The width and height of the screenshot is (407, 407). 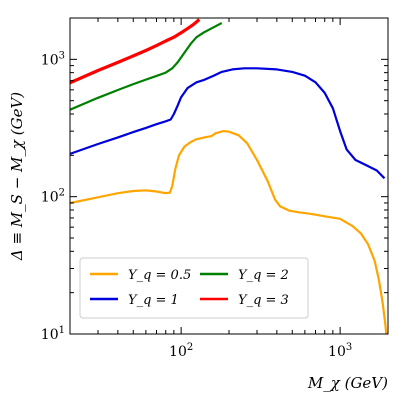 I want to click on y-tick-label: 103, so click(x=53, y=59).